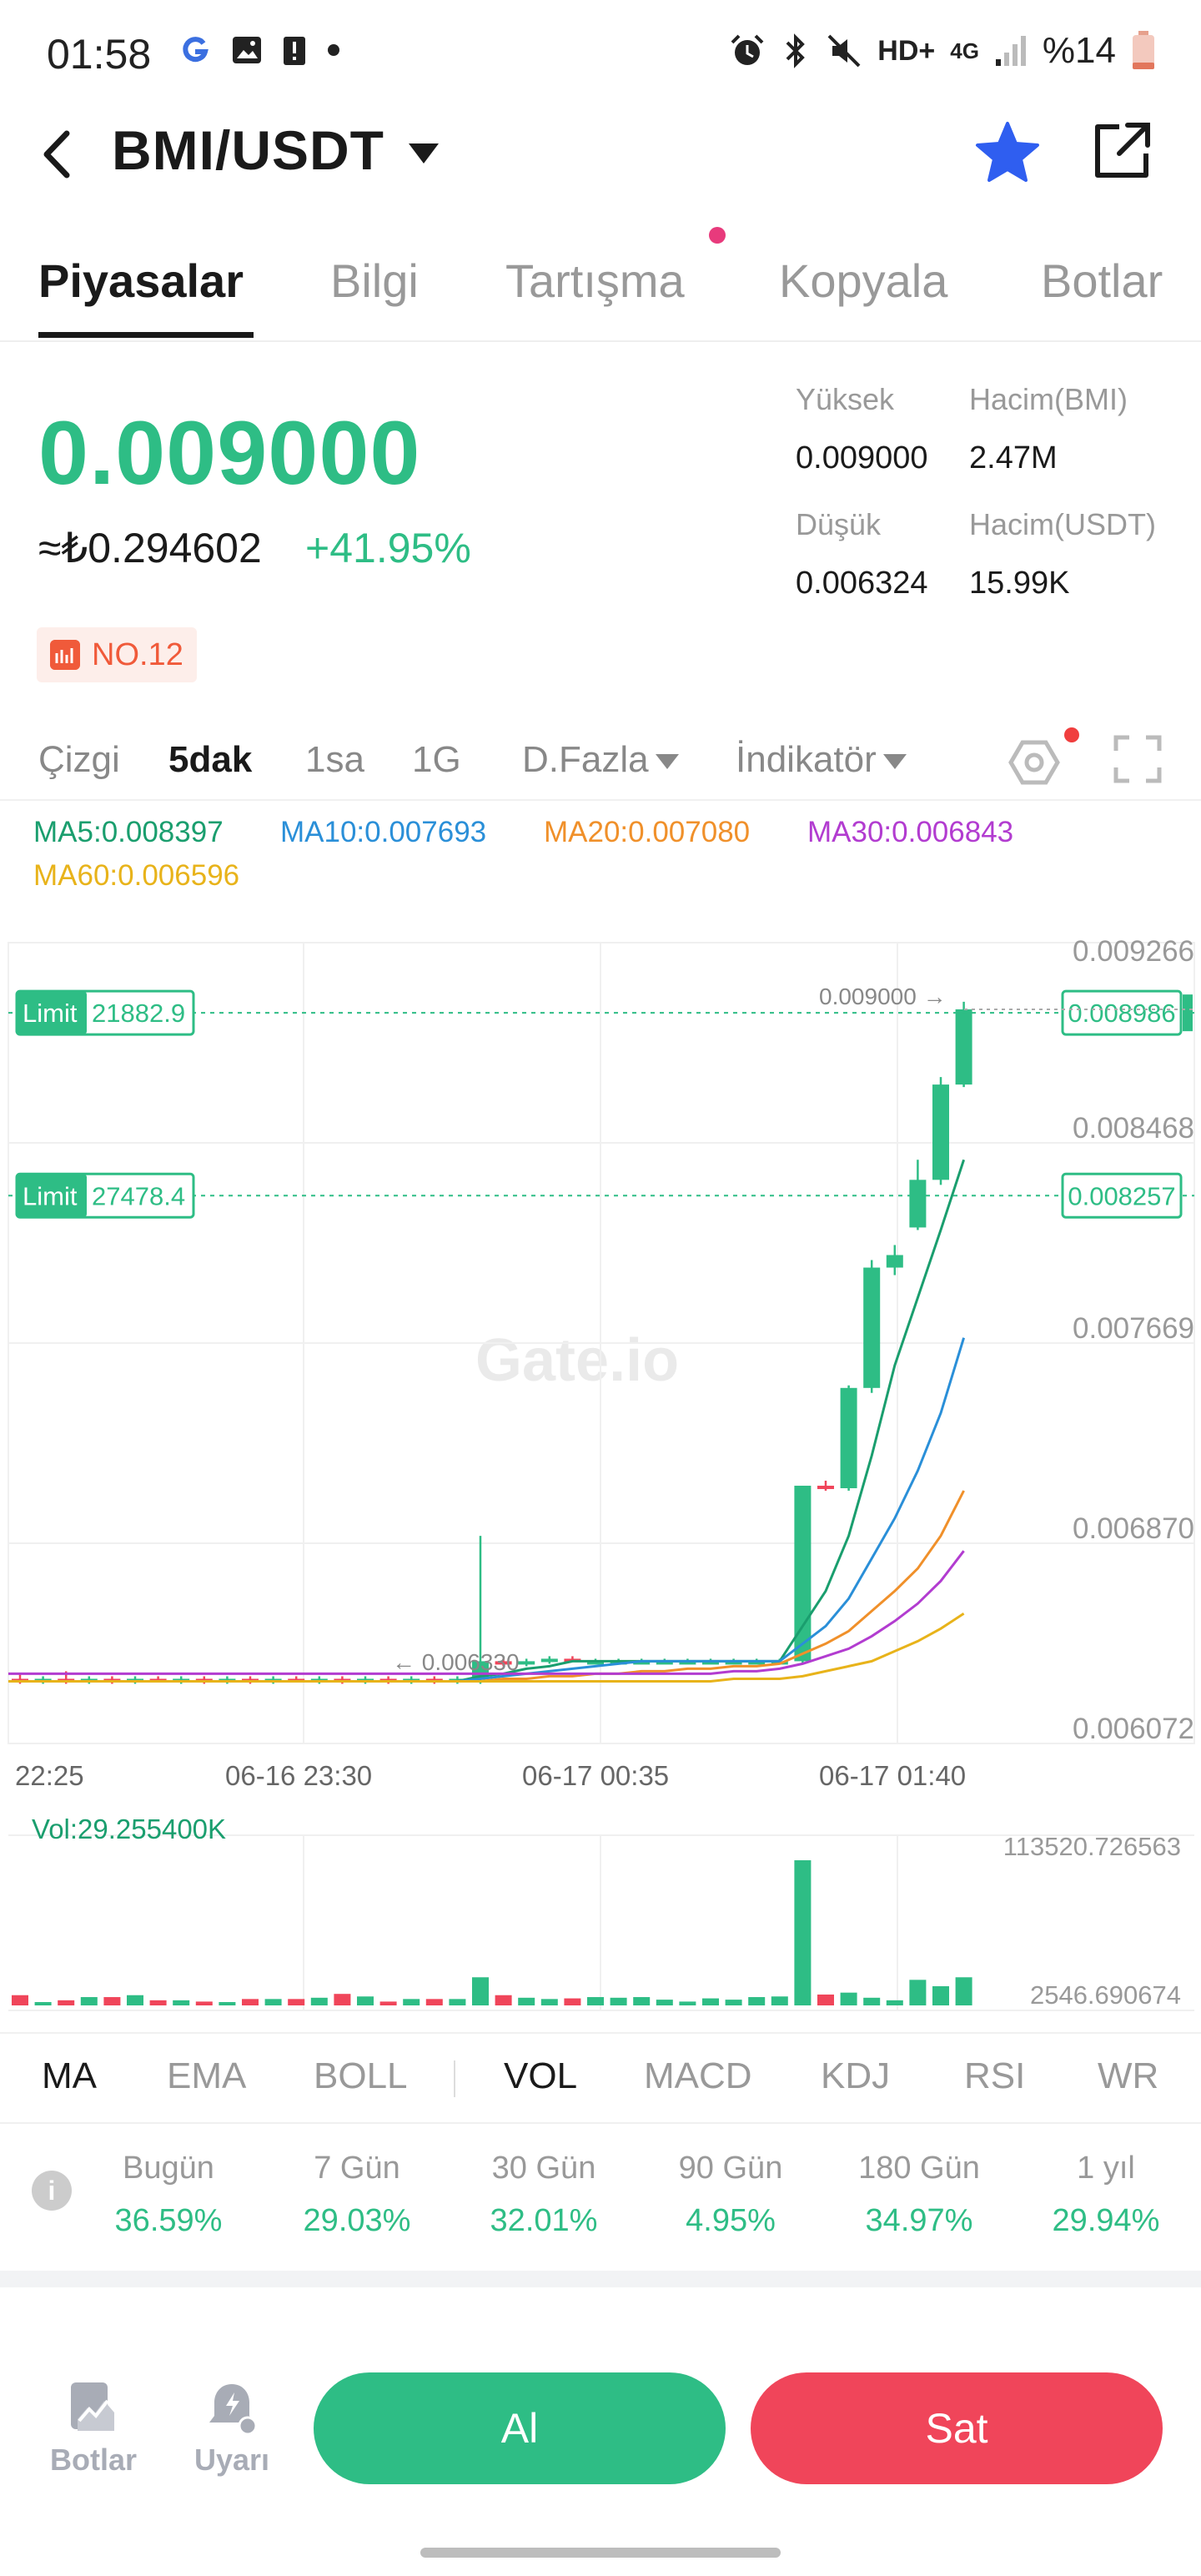 The width and height of the screenshot is (1201, 2576). Describe the element at coordinates (601, 2078) in the screenshot. I see `indicator-tabs: MA EMA BOLL VOL MACD KDJ RSI WR` at that location.